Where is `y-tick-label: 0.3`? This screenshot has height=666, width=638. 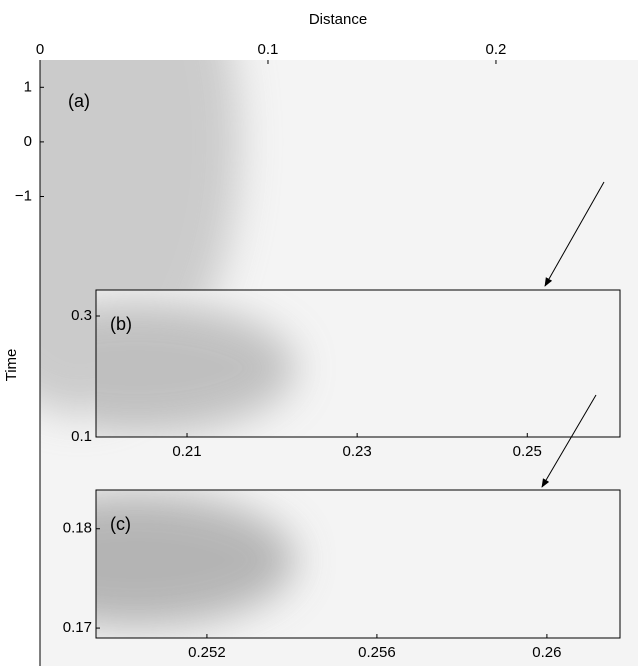
y-tick-label: 0.3 is located at coordinates (81, 315).